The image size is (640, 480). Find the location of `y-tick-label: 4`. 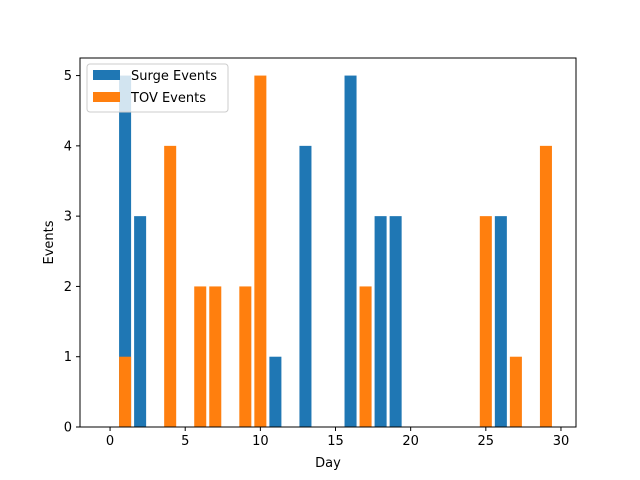

y-tick-label: 4 is located at coordinates (68, 146).